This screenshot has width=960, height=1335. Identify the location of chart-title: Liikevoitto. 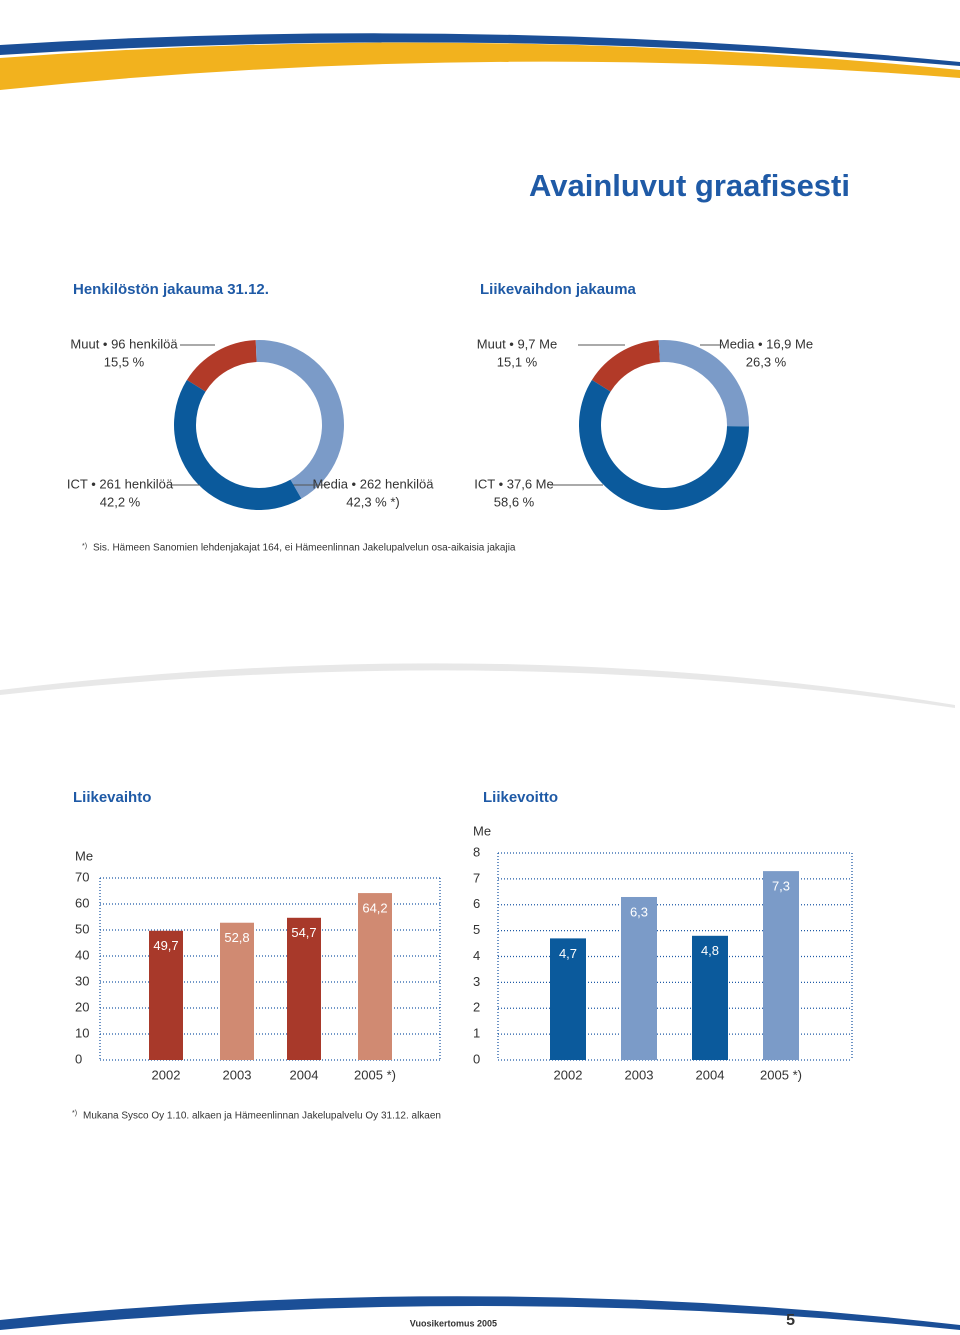
(520, 797).